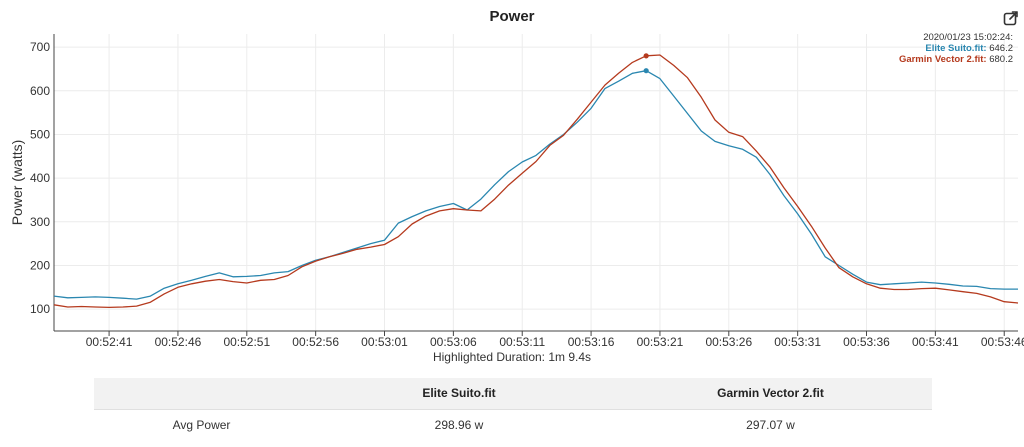  What do you see at coordinates (935, 342) in the screenshot?
I see `x-tick-label: 00:53:41` at bounding box center [935, 342].